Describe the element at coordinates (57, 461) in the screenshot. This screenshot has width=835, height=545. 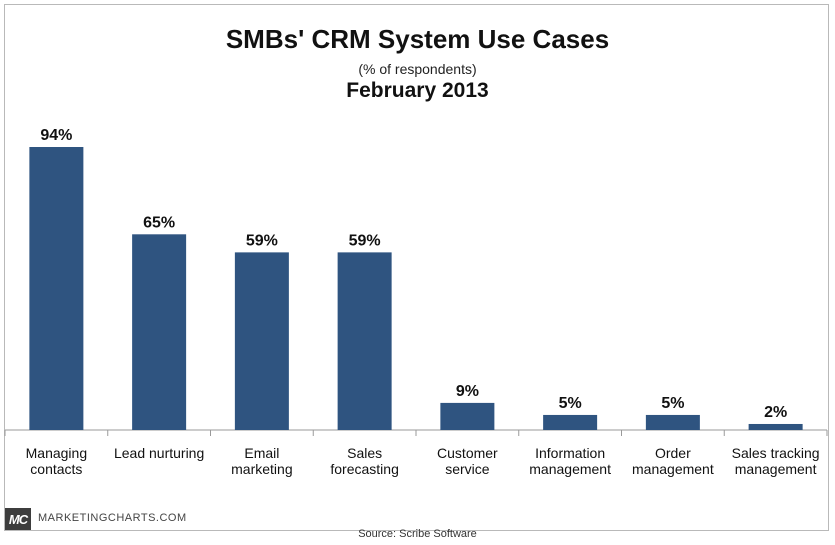
I see `category-label-0: Managing contacts` at that location.